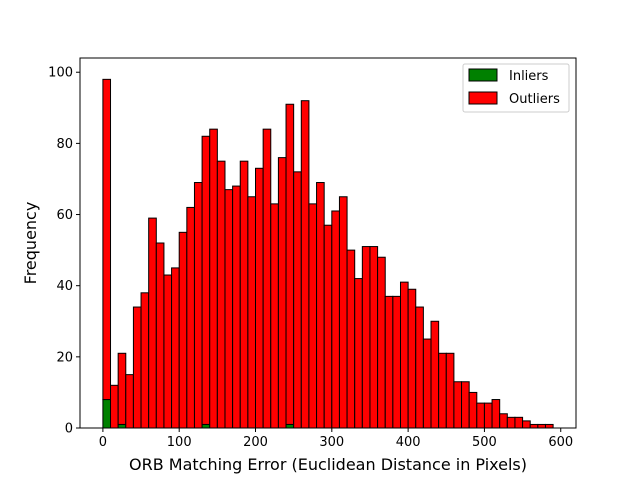 This screenshot has width=640, height=480. Describe the element at coordinates (179, 442) in the screenshot. I see `x-tick-label: 100` at that location.